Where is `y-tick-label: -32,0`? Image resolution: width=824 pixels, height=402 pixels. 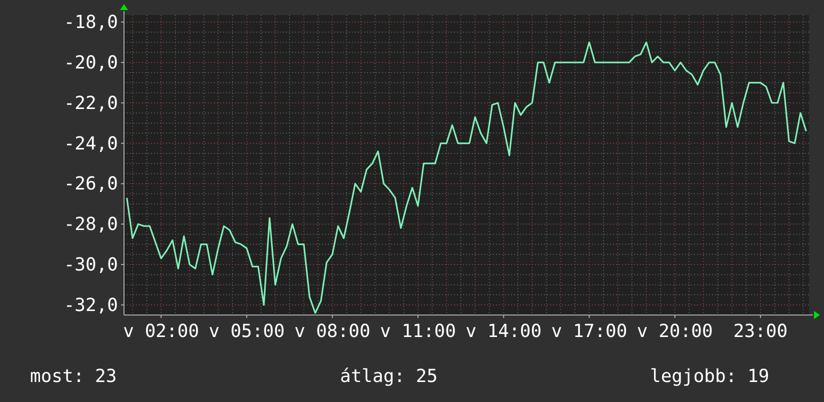
y-tick-label: -32,0 is located at coordinates (91, 305).